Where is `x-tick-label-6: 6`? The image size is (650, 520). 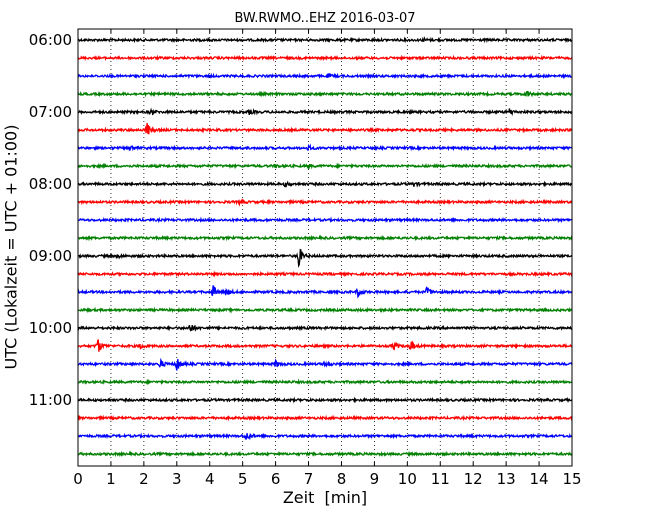 x-tick-label-6: 6 is located at coordinates (276, 479).